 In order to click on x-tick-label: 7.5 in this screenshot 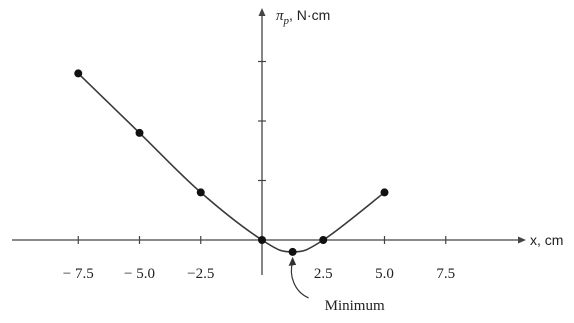, I will do `click(445, 274)`.